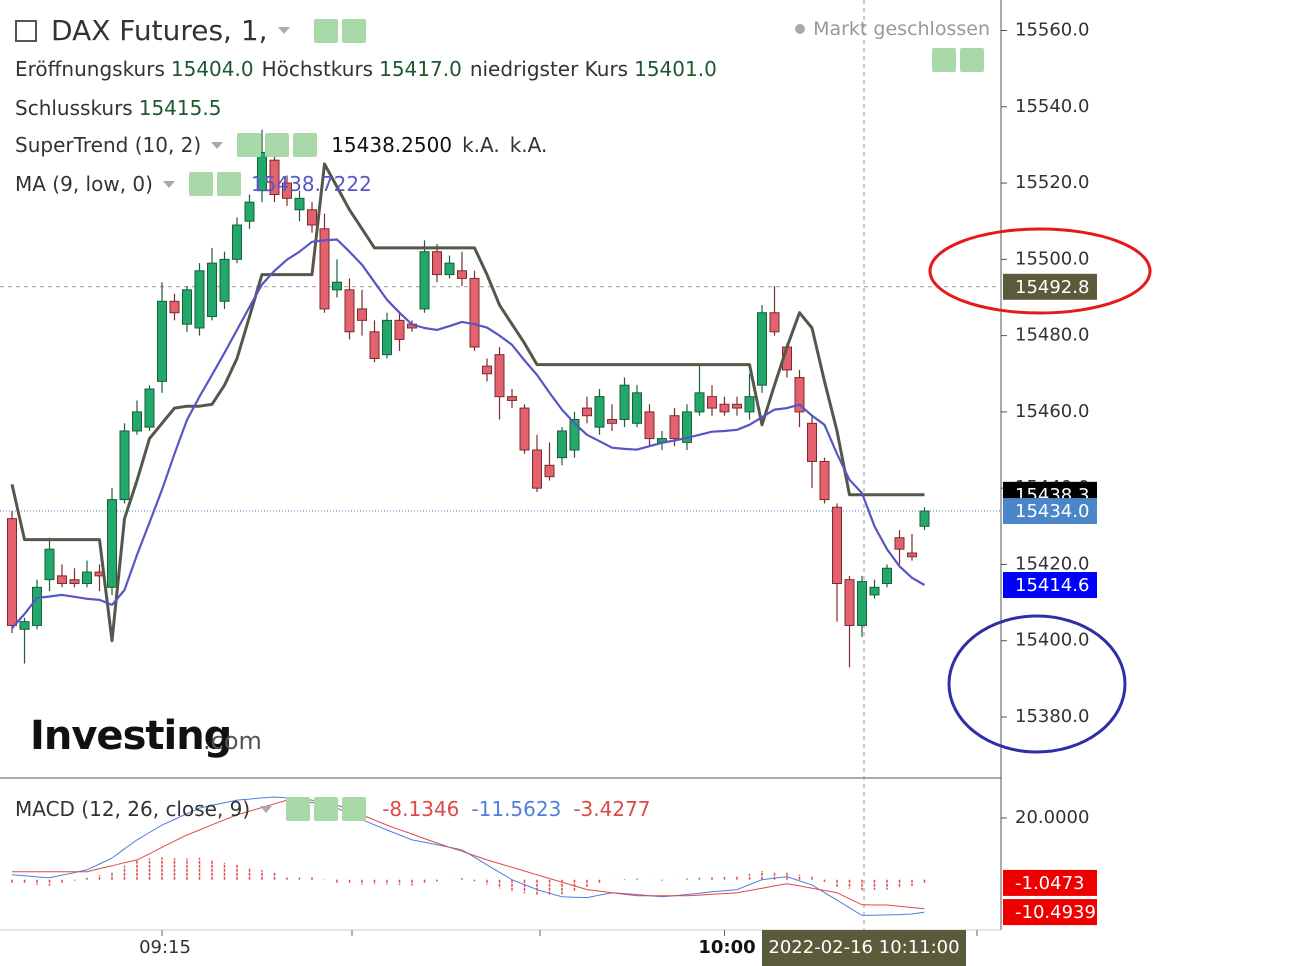 This screenshot has width=1315, height=966. I want to click on x-tick-label: 10:00, so click(726, 947).